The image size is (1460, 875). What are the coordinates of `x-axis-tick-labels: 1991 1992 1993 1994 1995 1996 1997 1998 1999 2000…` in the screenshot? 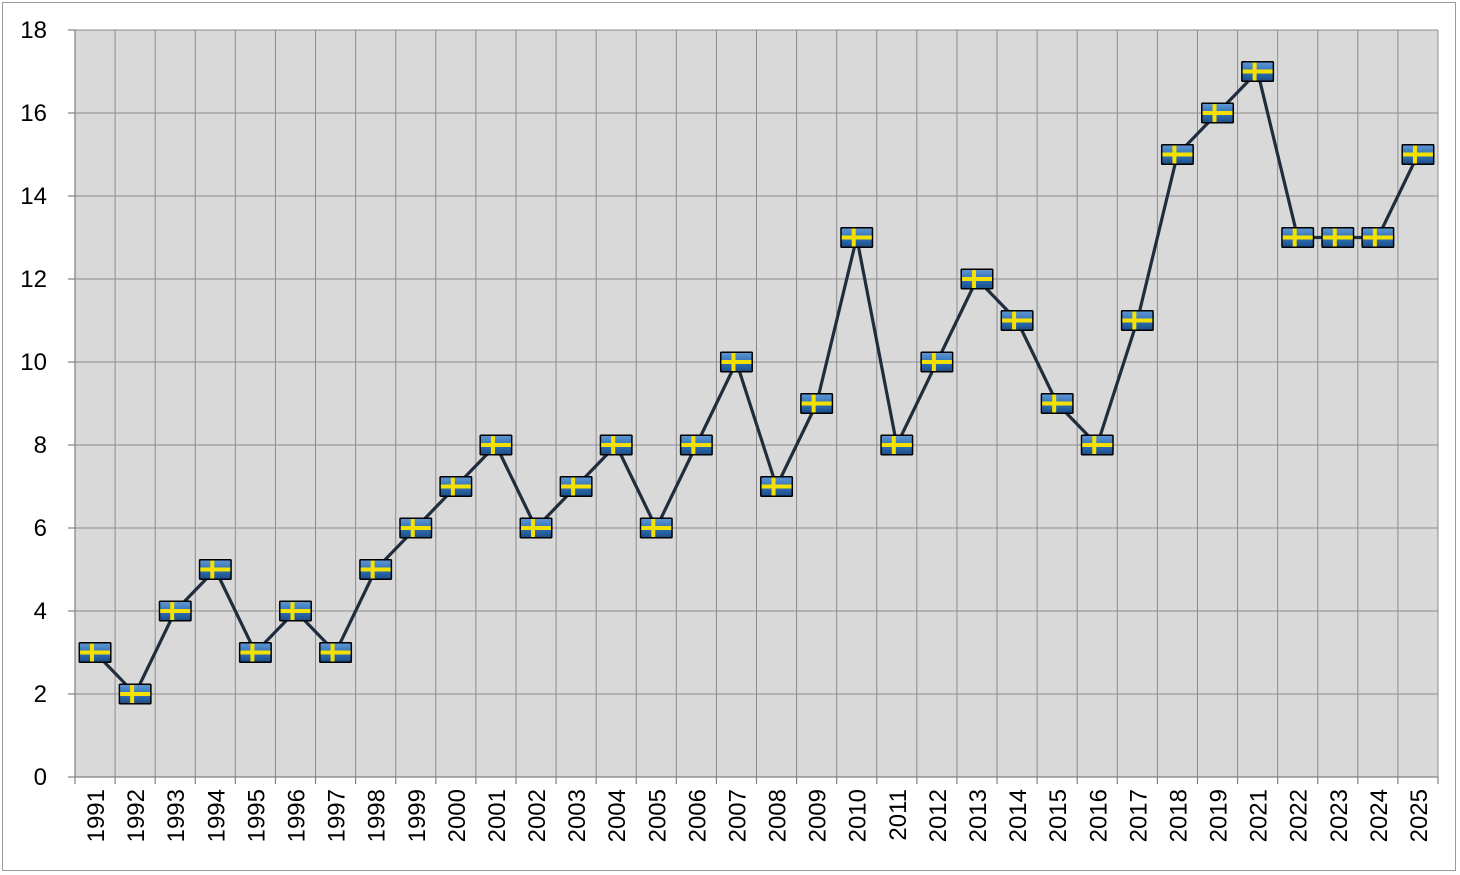 It's located at (758, 815).